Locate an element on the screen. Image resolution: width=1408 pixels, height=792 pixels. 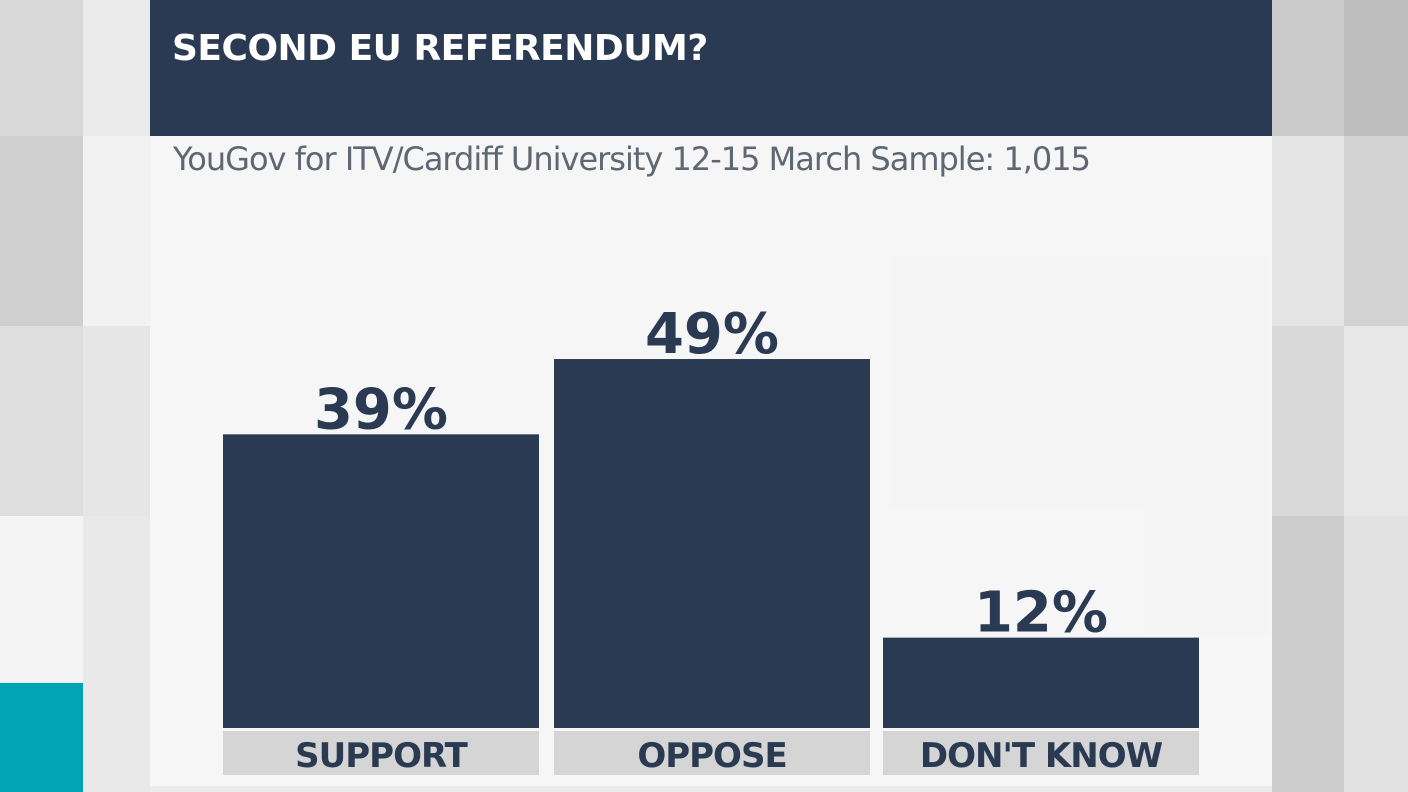
header-bar is located at coordinates (711, 68).